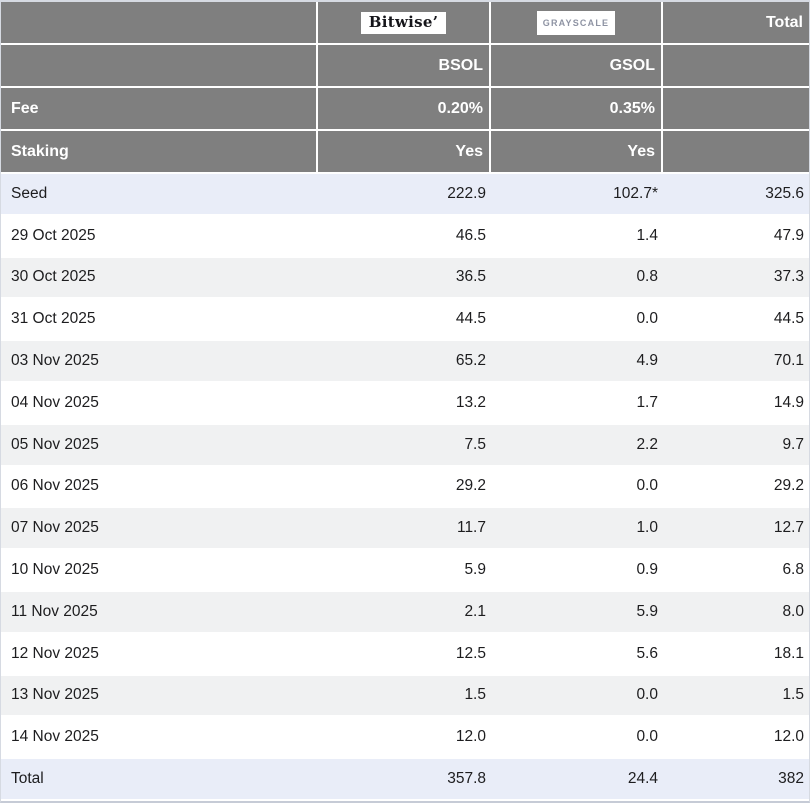 The width and height of the screenshot is (810, 803). What do you see at coordinates (159, 236) in the screenshot?
I see `row-label: 29 Oct 2025` at bounding box center [159, 236].